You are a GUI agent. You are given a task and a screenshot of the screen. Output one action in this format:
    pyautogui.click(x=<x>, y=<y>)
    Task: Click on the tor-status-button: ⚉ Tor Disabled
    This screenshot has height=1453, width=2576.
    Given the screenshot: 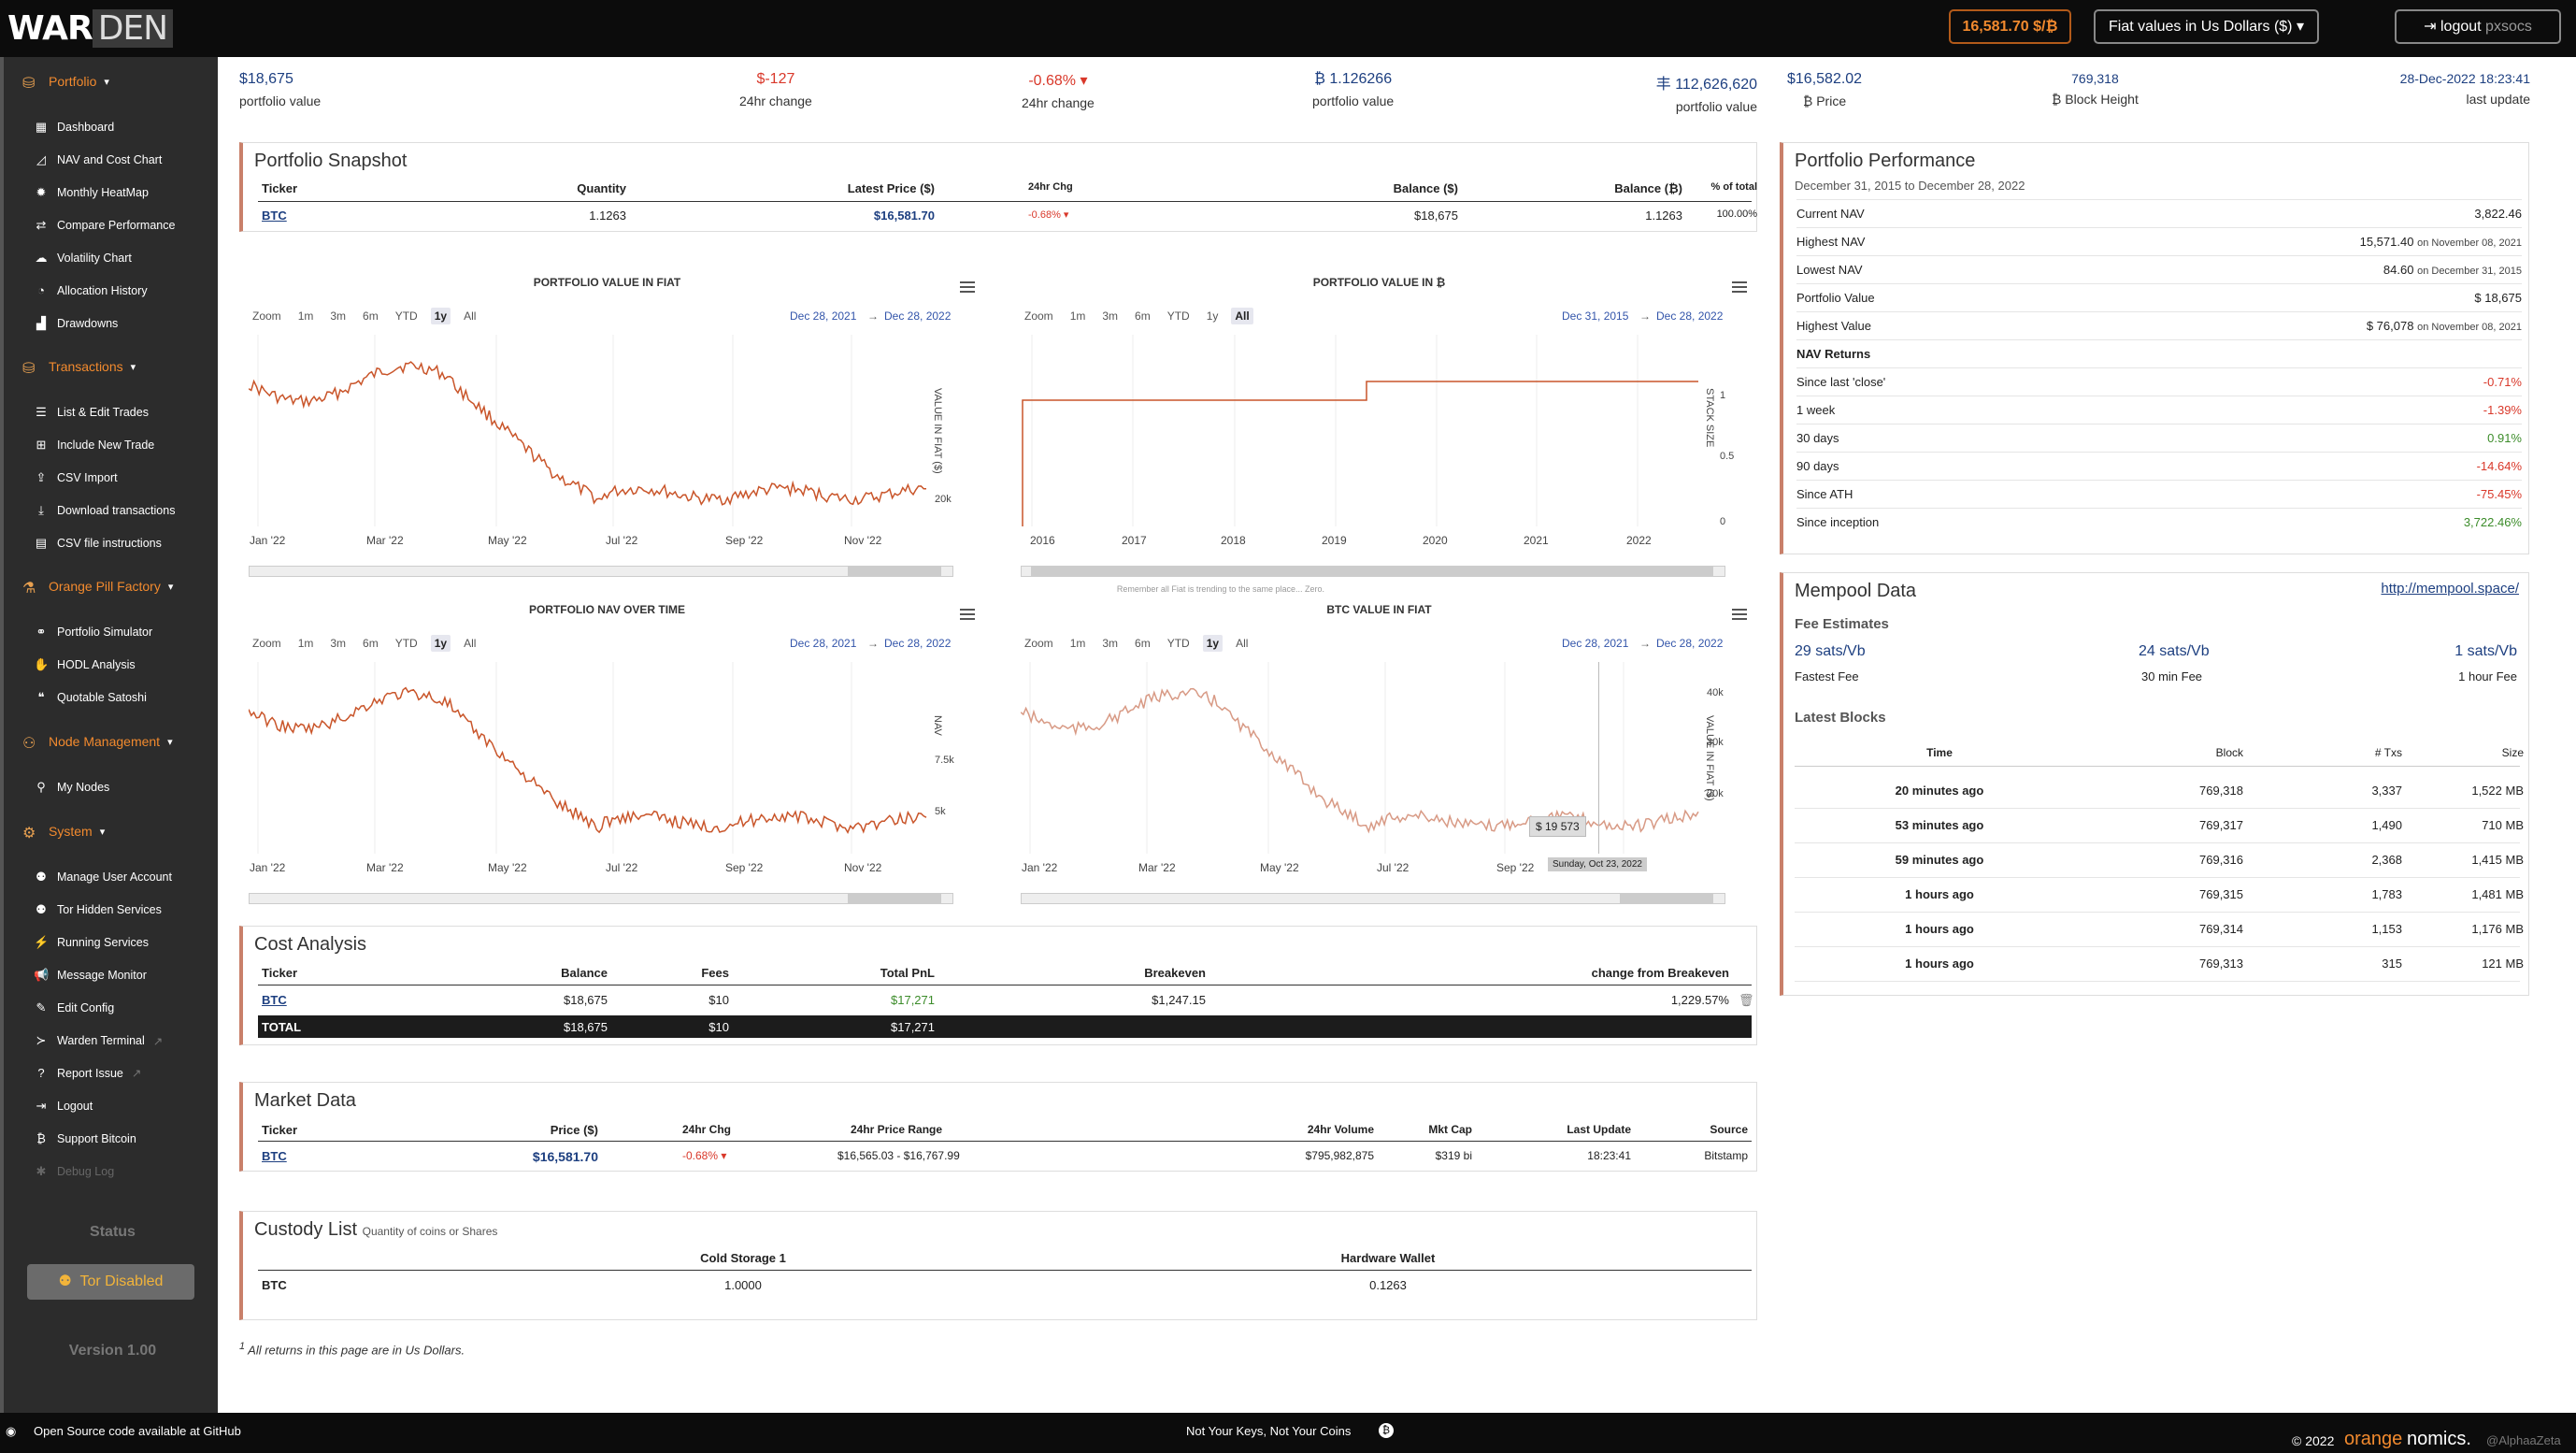 What is the action you would take?
    pyautogui.click(x=110, y=1282)
    